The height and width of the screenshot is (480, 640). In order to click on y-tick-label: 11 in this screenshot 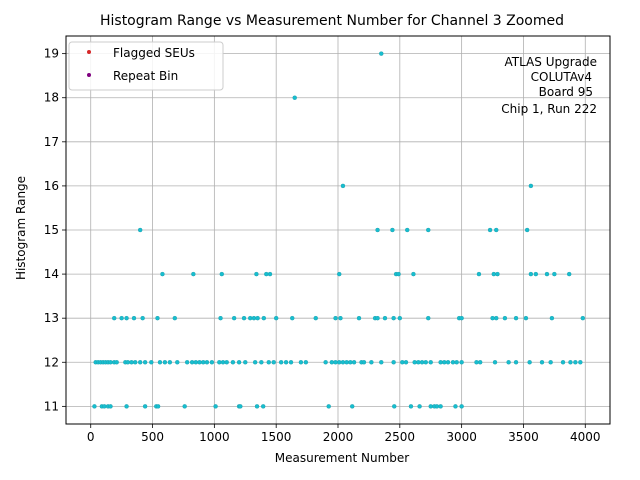, I will do `click(51, 406)`.